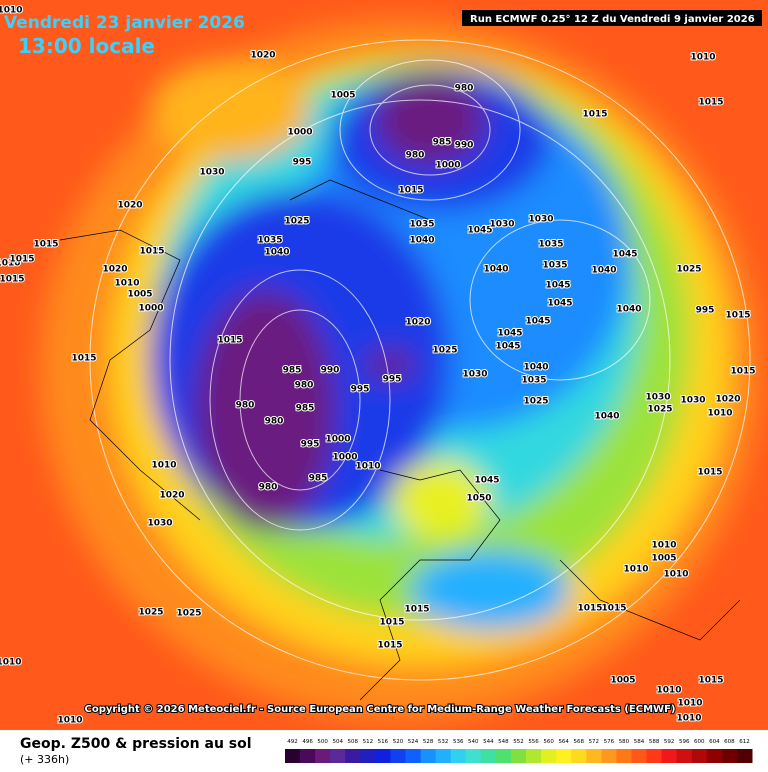  I want to click on colorbar-tick-label: 492, so click(292, 742).